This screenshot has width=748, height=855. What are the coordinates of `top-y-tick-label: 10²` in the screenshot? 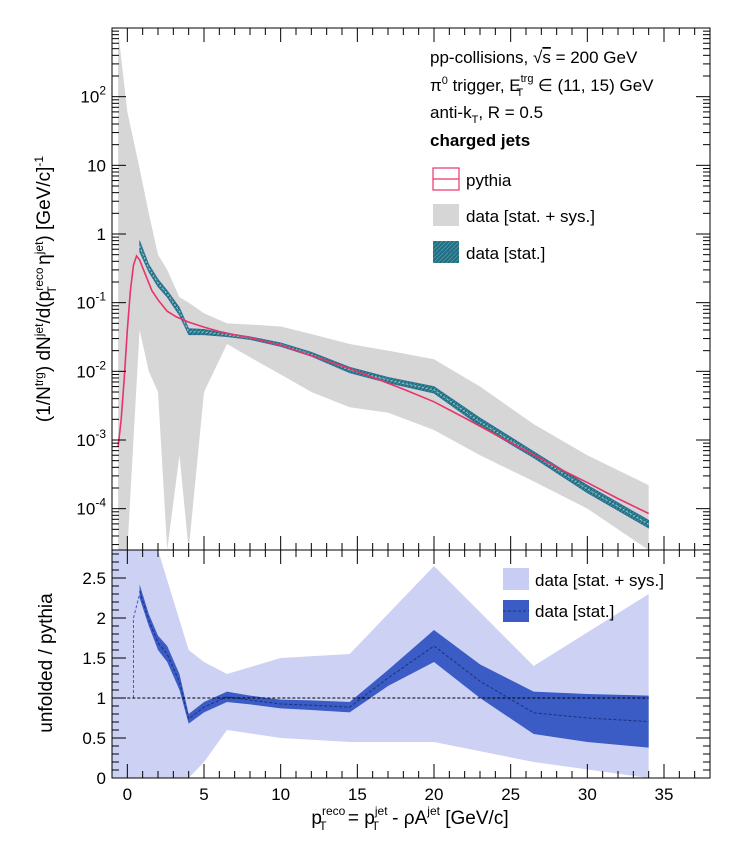 It's located at (93, 95).